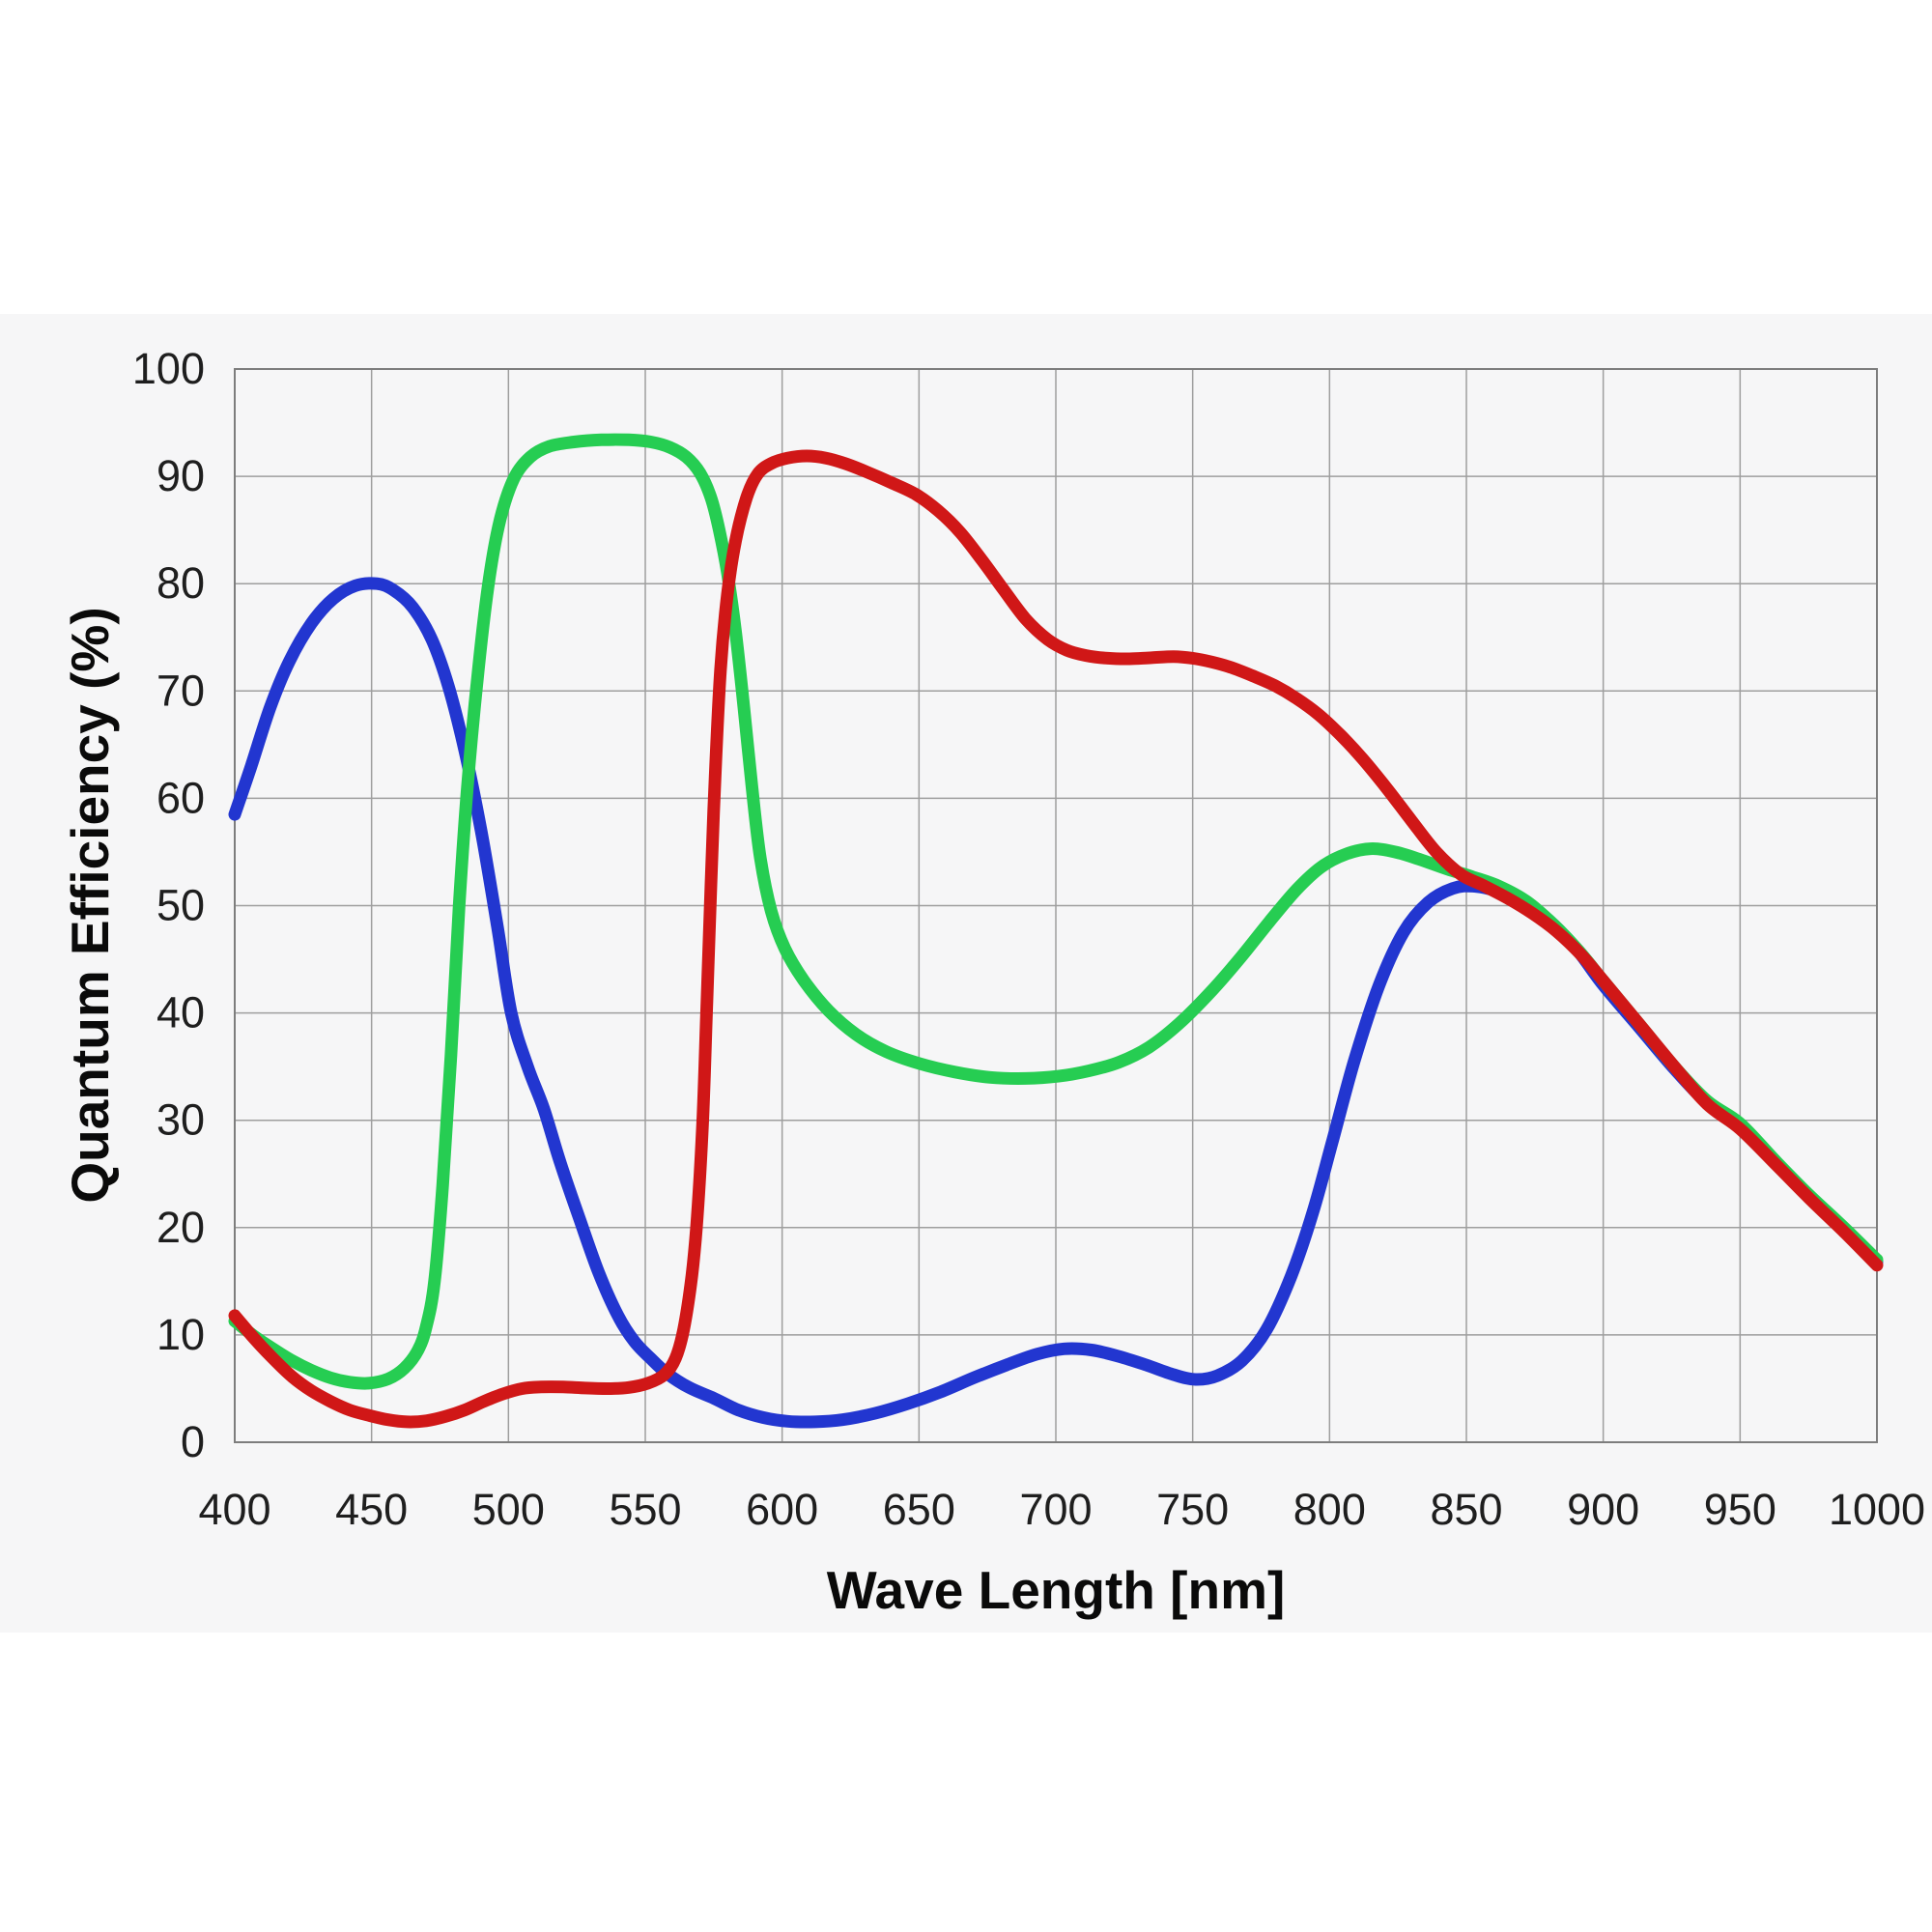 This screenshot has width=1932, height=1932. I want to click on x-tick-label: 700, so click(1055, 1509).